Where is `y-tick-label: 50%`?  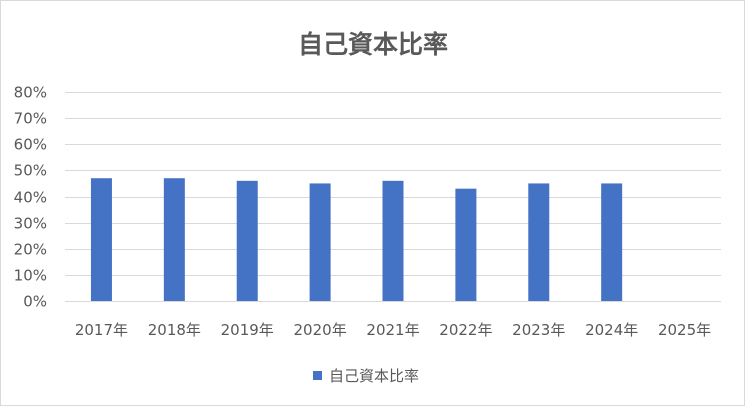
y-tick-label: 50% is located at coordinates (30, 171).